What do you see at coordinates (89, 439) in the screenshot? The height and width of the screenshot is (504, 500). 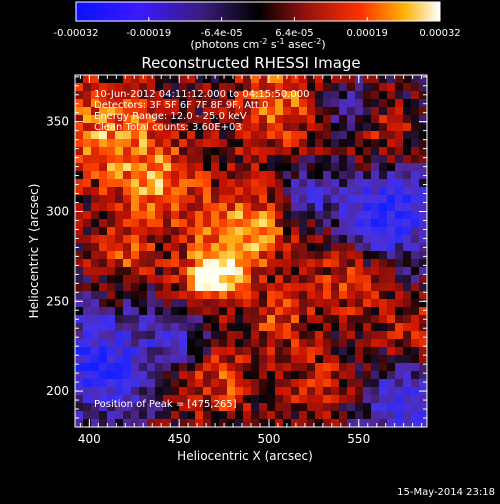 I see `x-tick-label: 400` at bounding box center [89, 439].